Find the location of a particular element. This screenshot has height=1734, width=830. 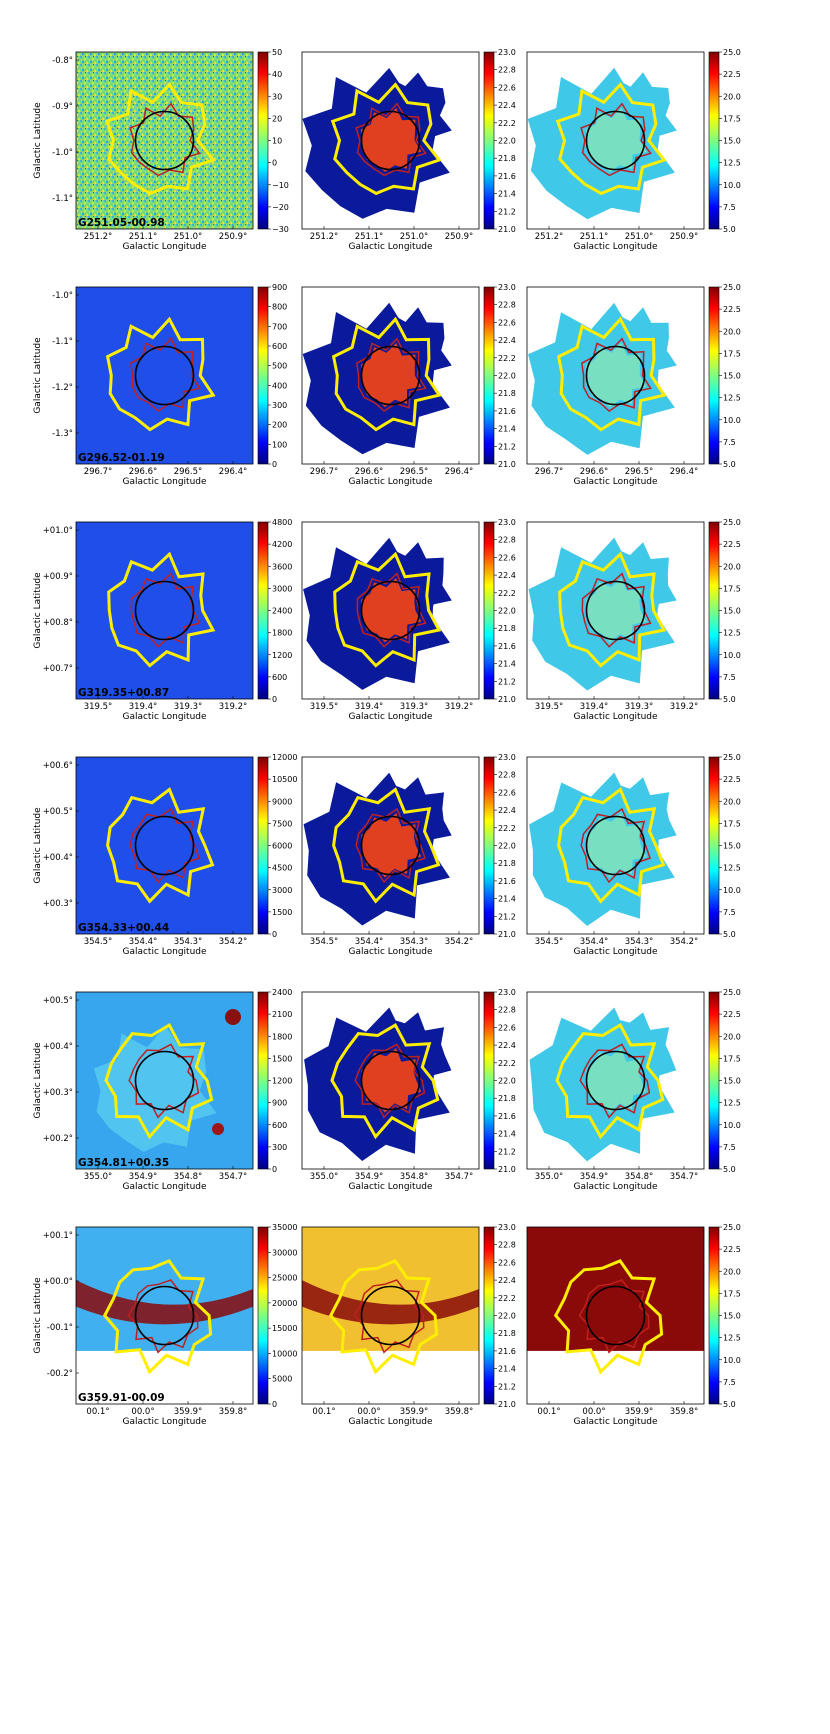

colorbar-tick-label: 21.8 is located at coordinates (507, 393).